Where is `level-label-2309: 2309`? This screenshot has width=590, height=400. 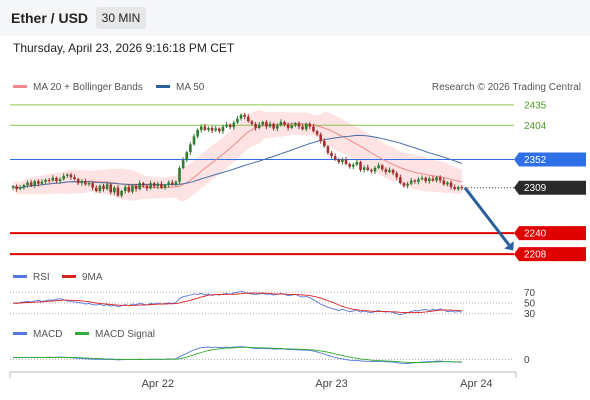 level-label-2309: 2309 is located at coordinates (535, 188).